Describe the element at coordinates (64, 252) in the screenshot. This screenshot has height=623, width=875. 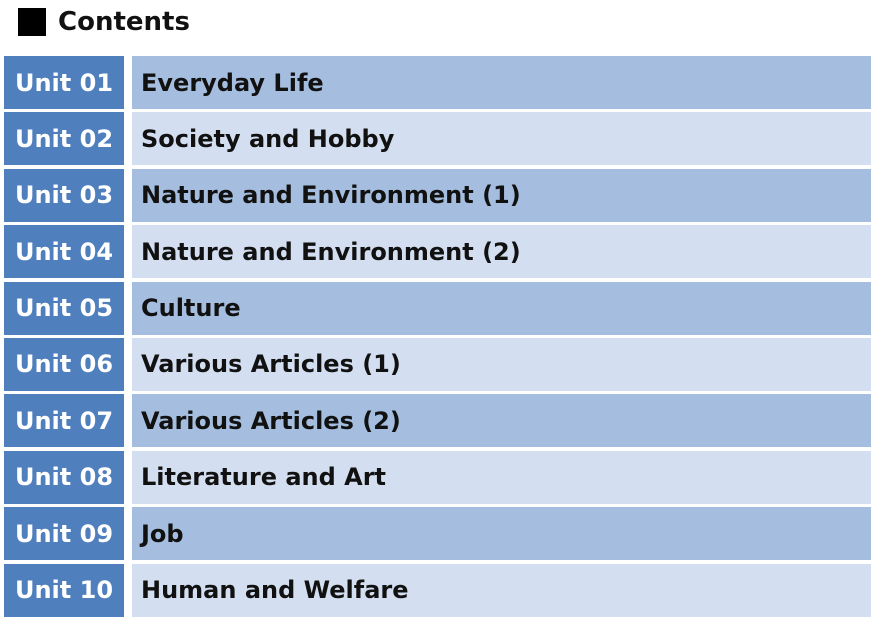
I see `unit-label: Unit 04` at that location.